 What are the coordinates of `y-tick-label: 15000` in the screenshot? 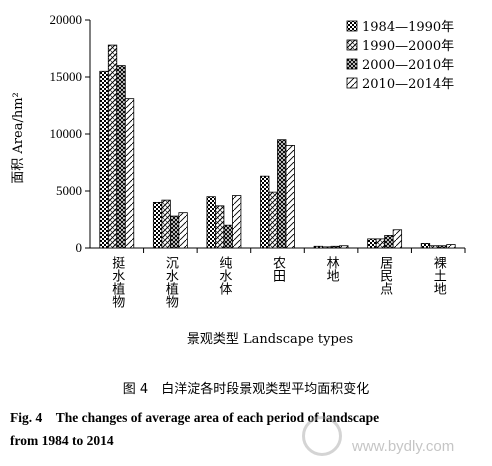 It's located at (66, 76).